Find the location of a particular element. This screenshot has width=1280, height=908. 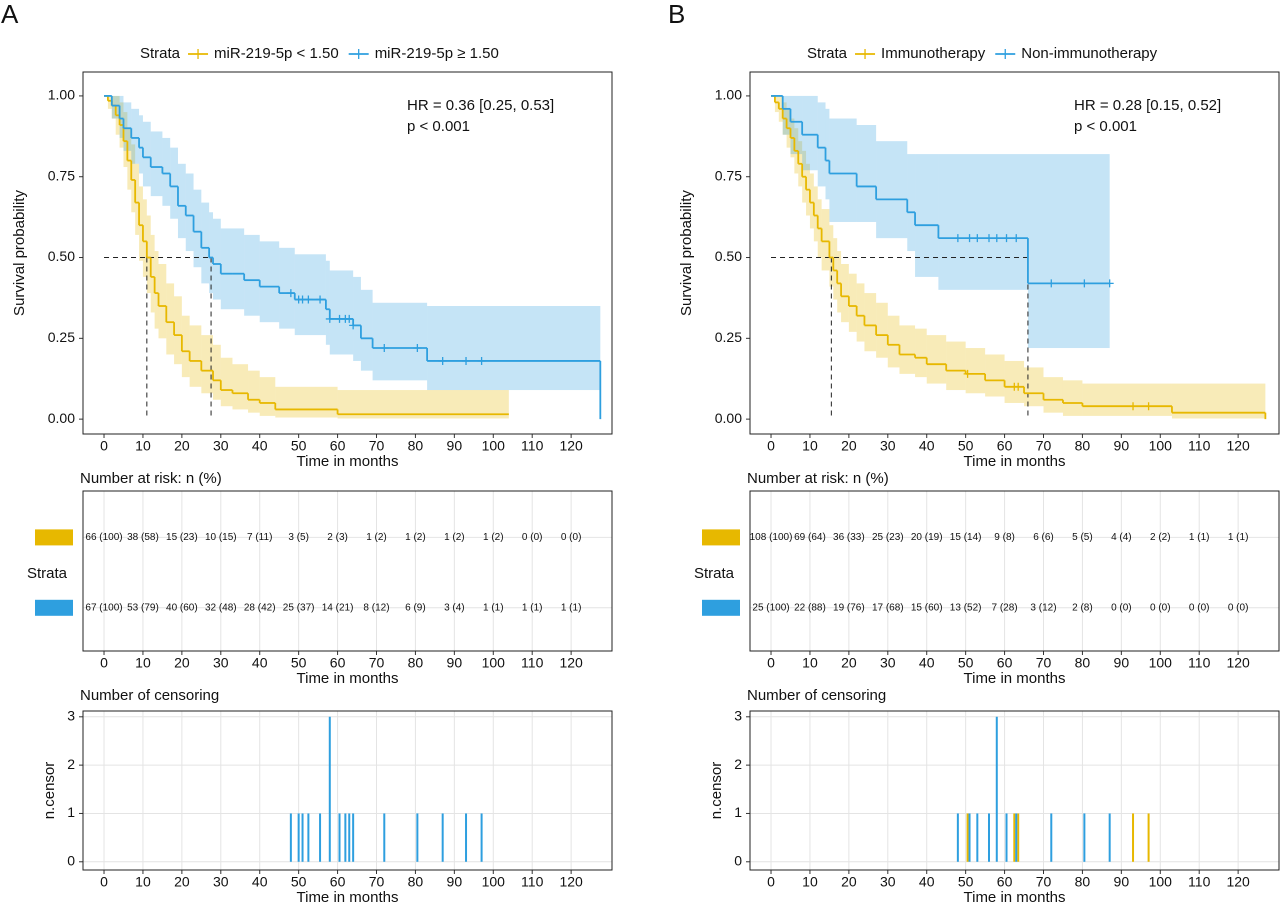

y-tick-label: 1 is located at coordinates (71, 812).